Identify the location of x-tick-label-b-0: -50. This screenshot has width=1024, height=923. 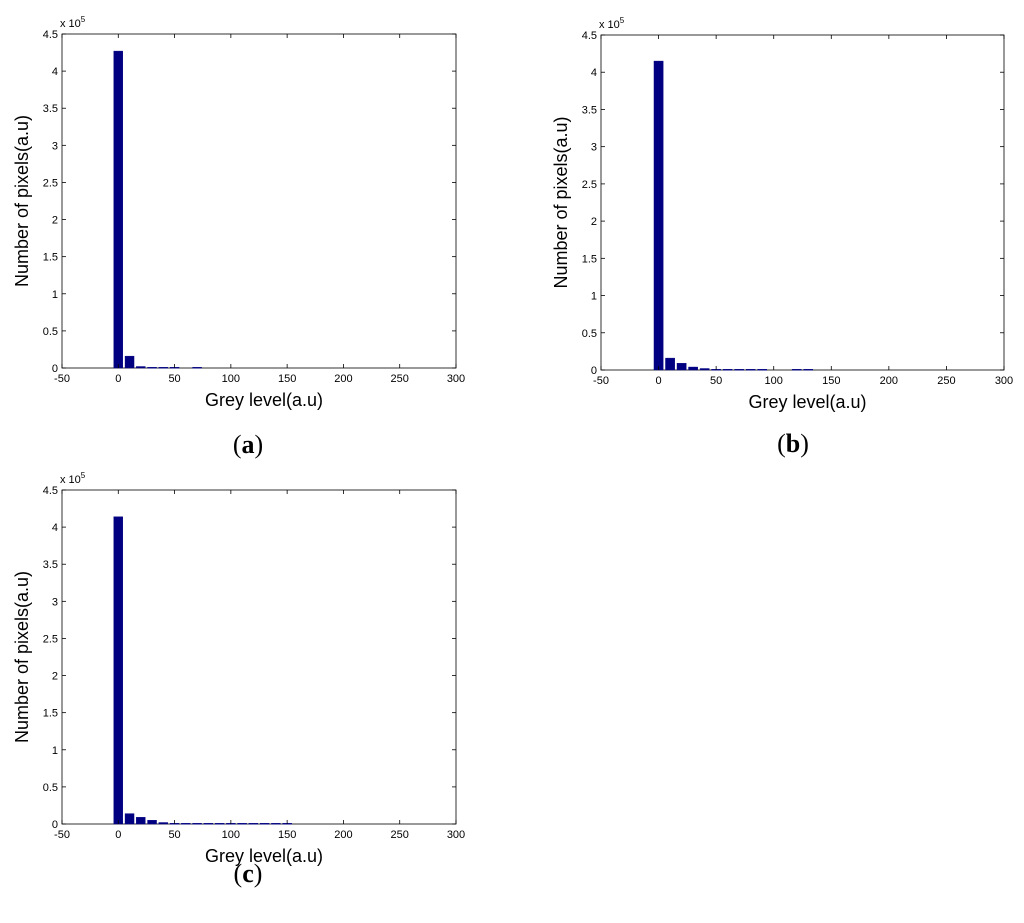
(601, 381).